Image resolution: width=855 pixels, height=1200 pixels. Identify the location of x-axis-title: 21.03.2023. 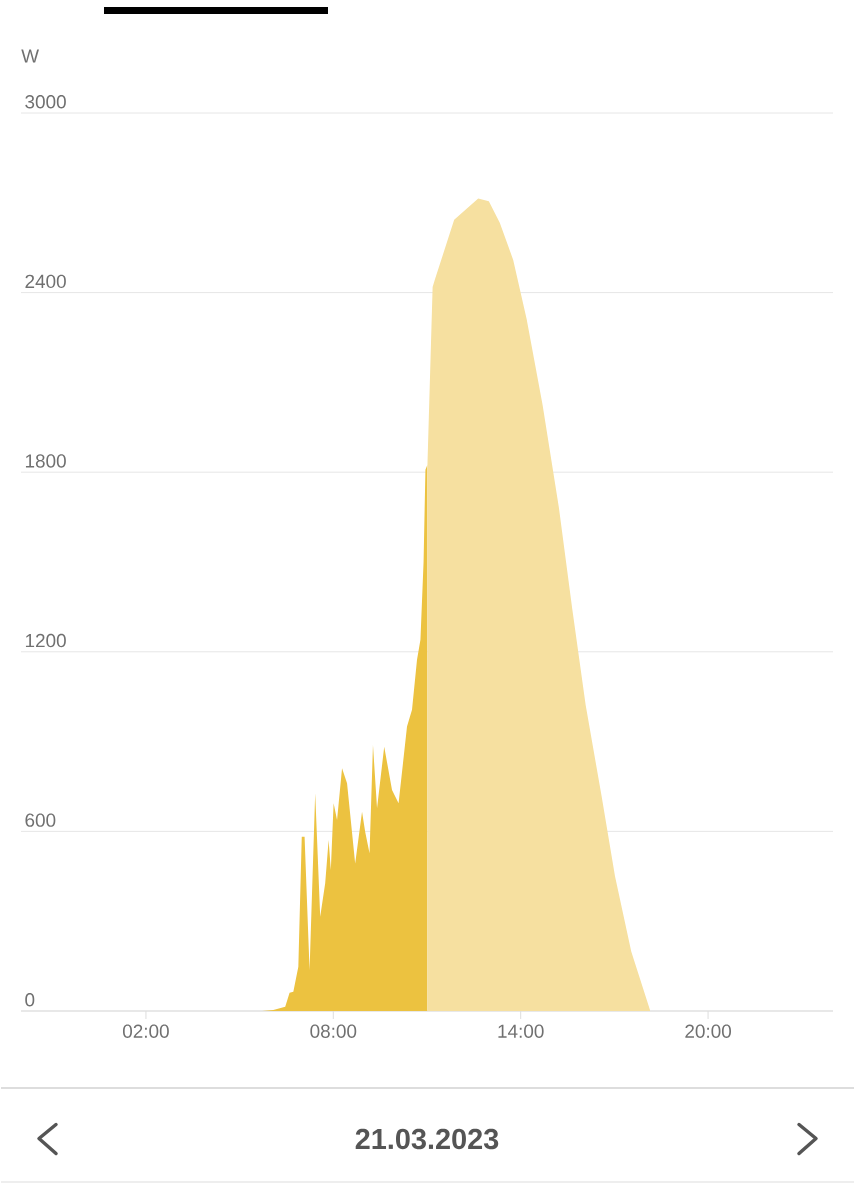
(427, 1139).